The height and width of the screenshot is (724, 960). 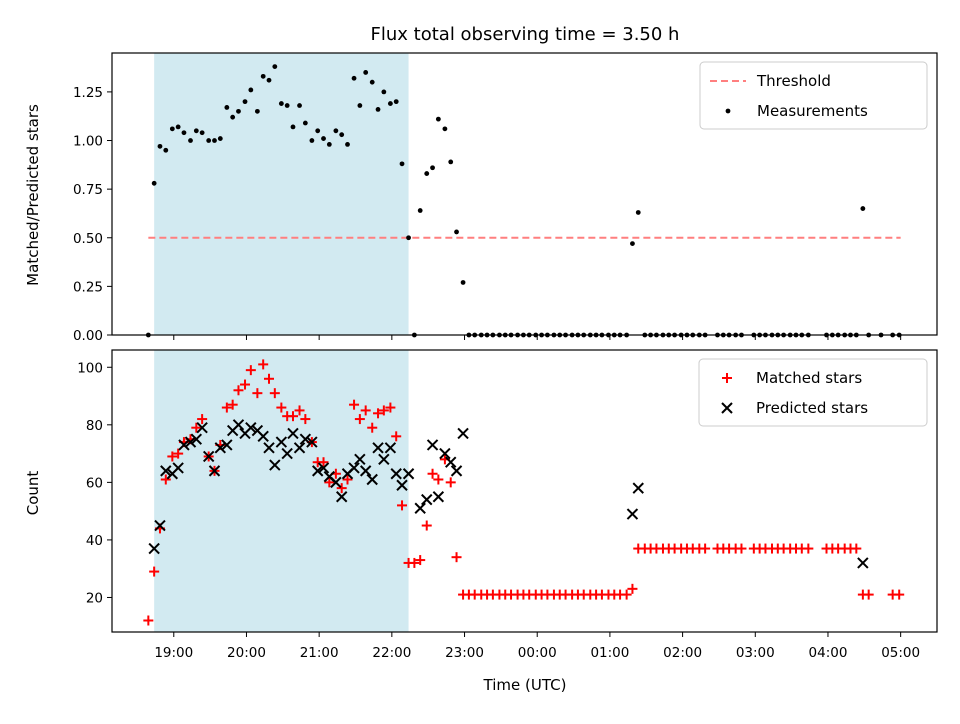 What do you see at coordinates (319, 653) in the screenshot?
I see `x-tick-label: 21:00` at bounding box center [319, 653].